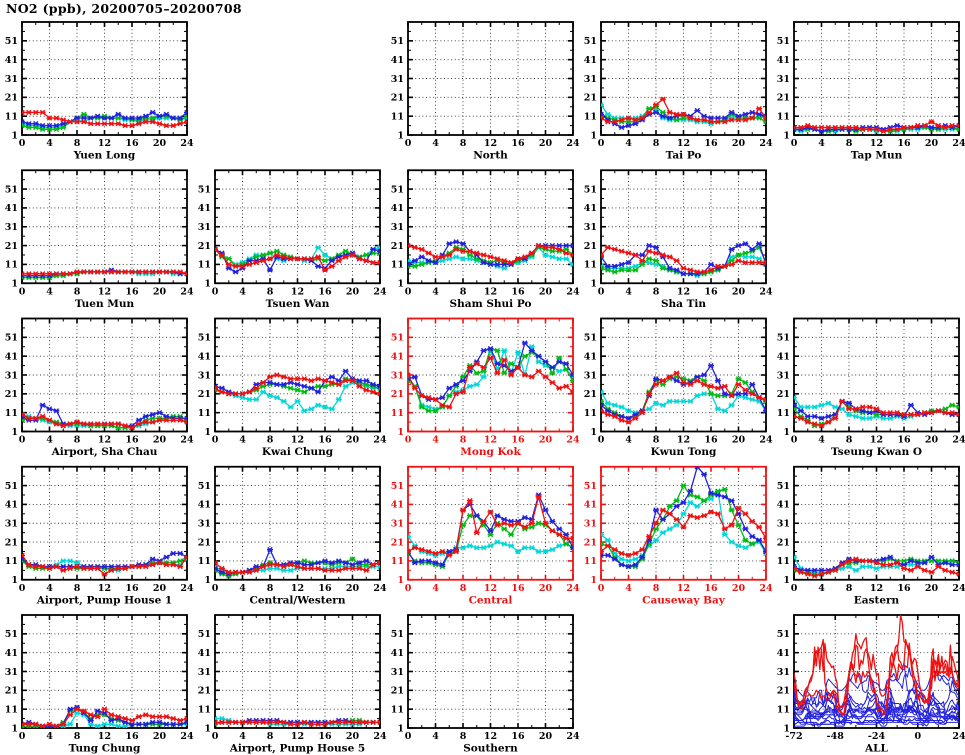 The image size is (965, 755). I want to click on axis-ticks, so click(490, 227).